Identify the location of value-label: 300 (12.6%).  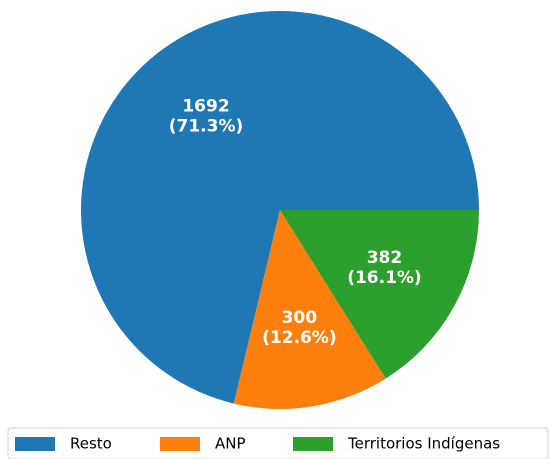
(299, 328).